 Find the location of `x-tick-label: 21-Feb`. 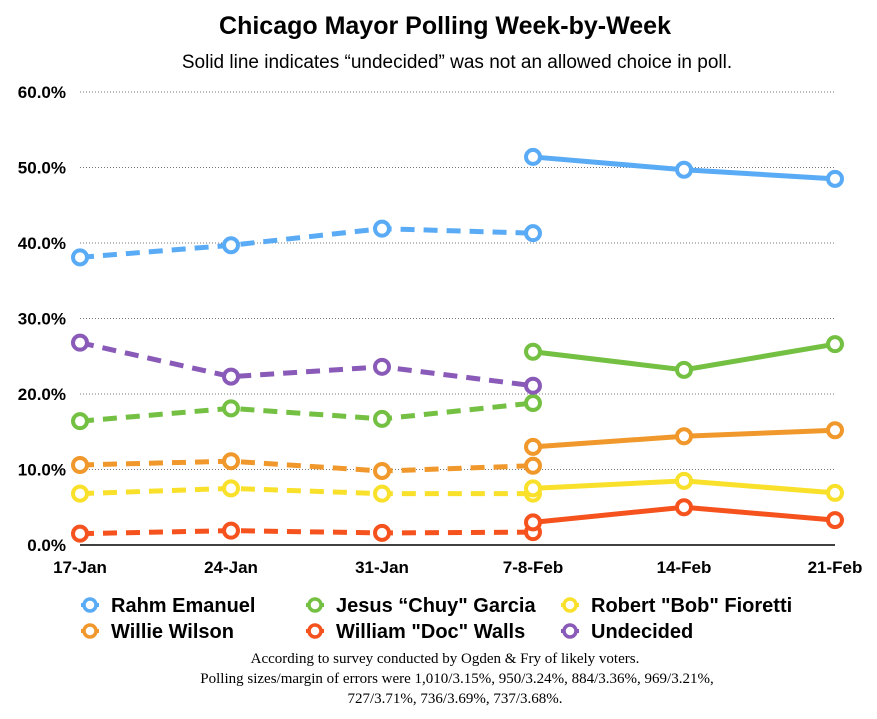

x-tick-label: 21-Feb is located at coordinates (835, 567).